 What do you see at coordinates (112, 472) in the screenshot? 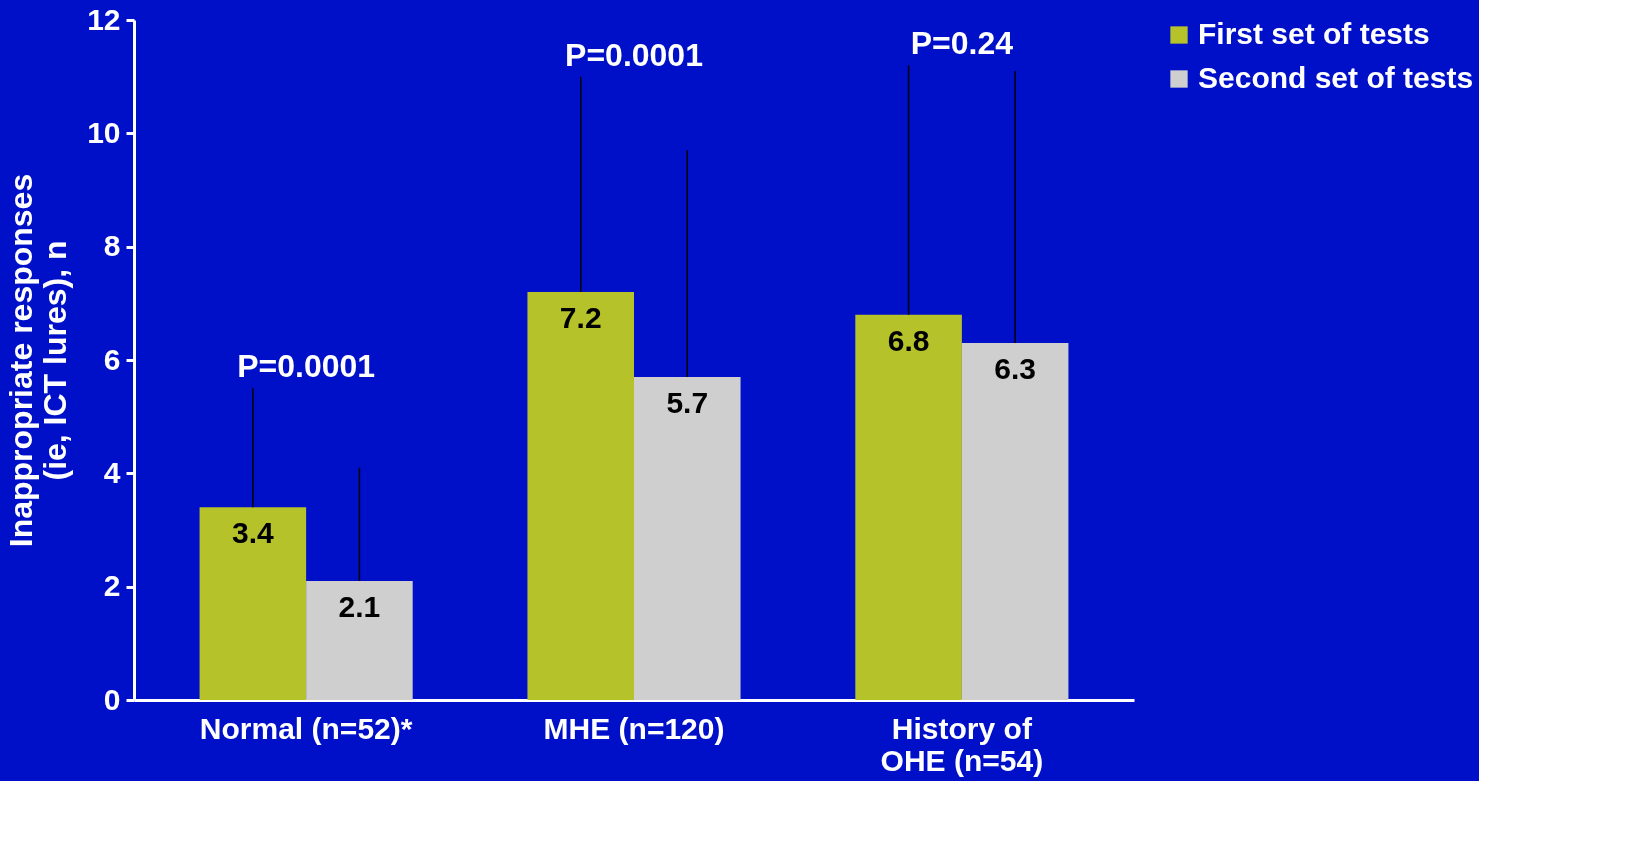
I see `y-tick-label: 4` at bounding box center [112, 472].